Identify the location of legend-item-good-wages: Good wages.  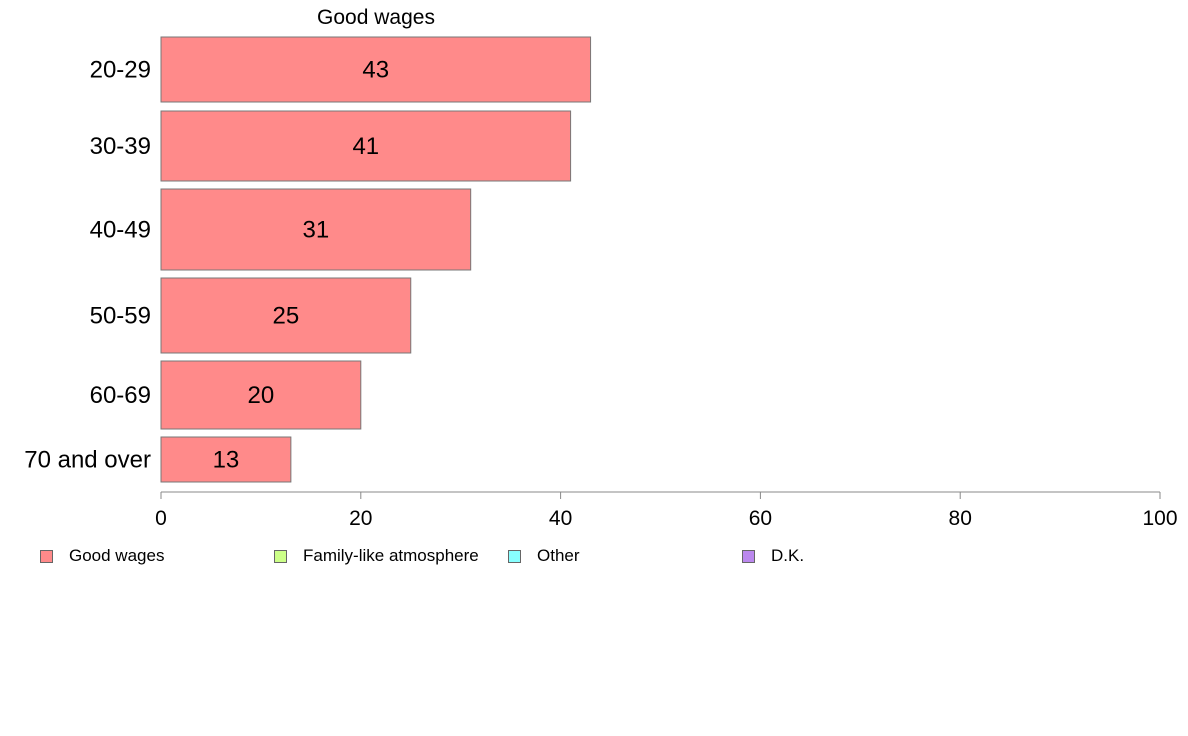
(102, 556).